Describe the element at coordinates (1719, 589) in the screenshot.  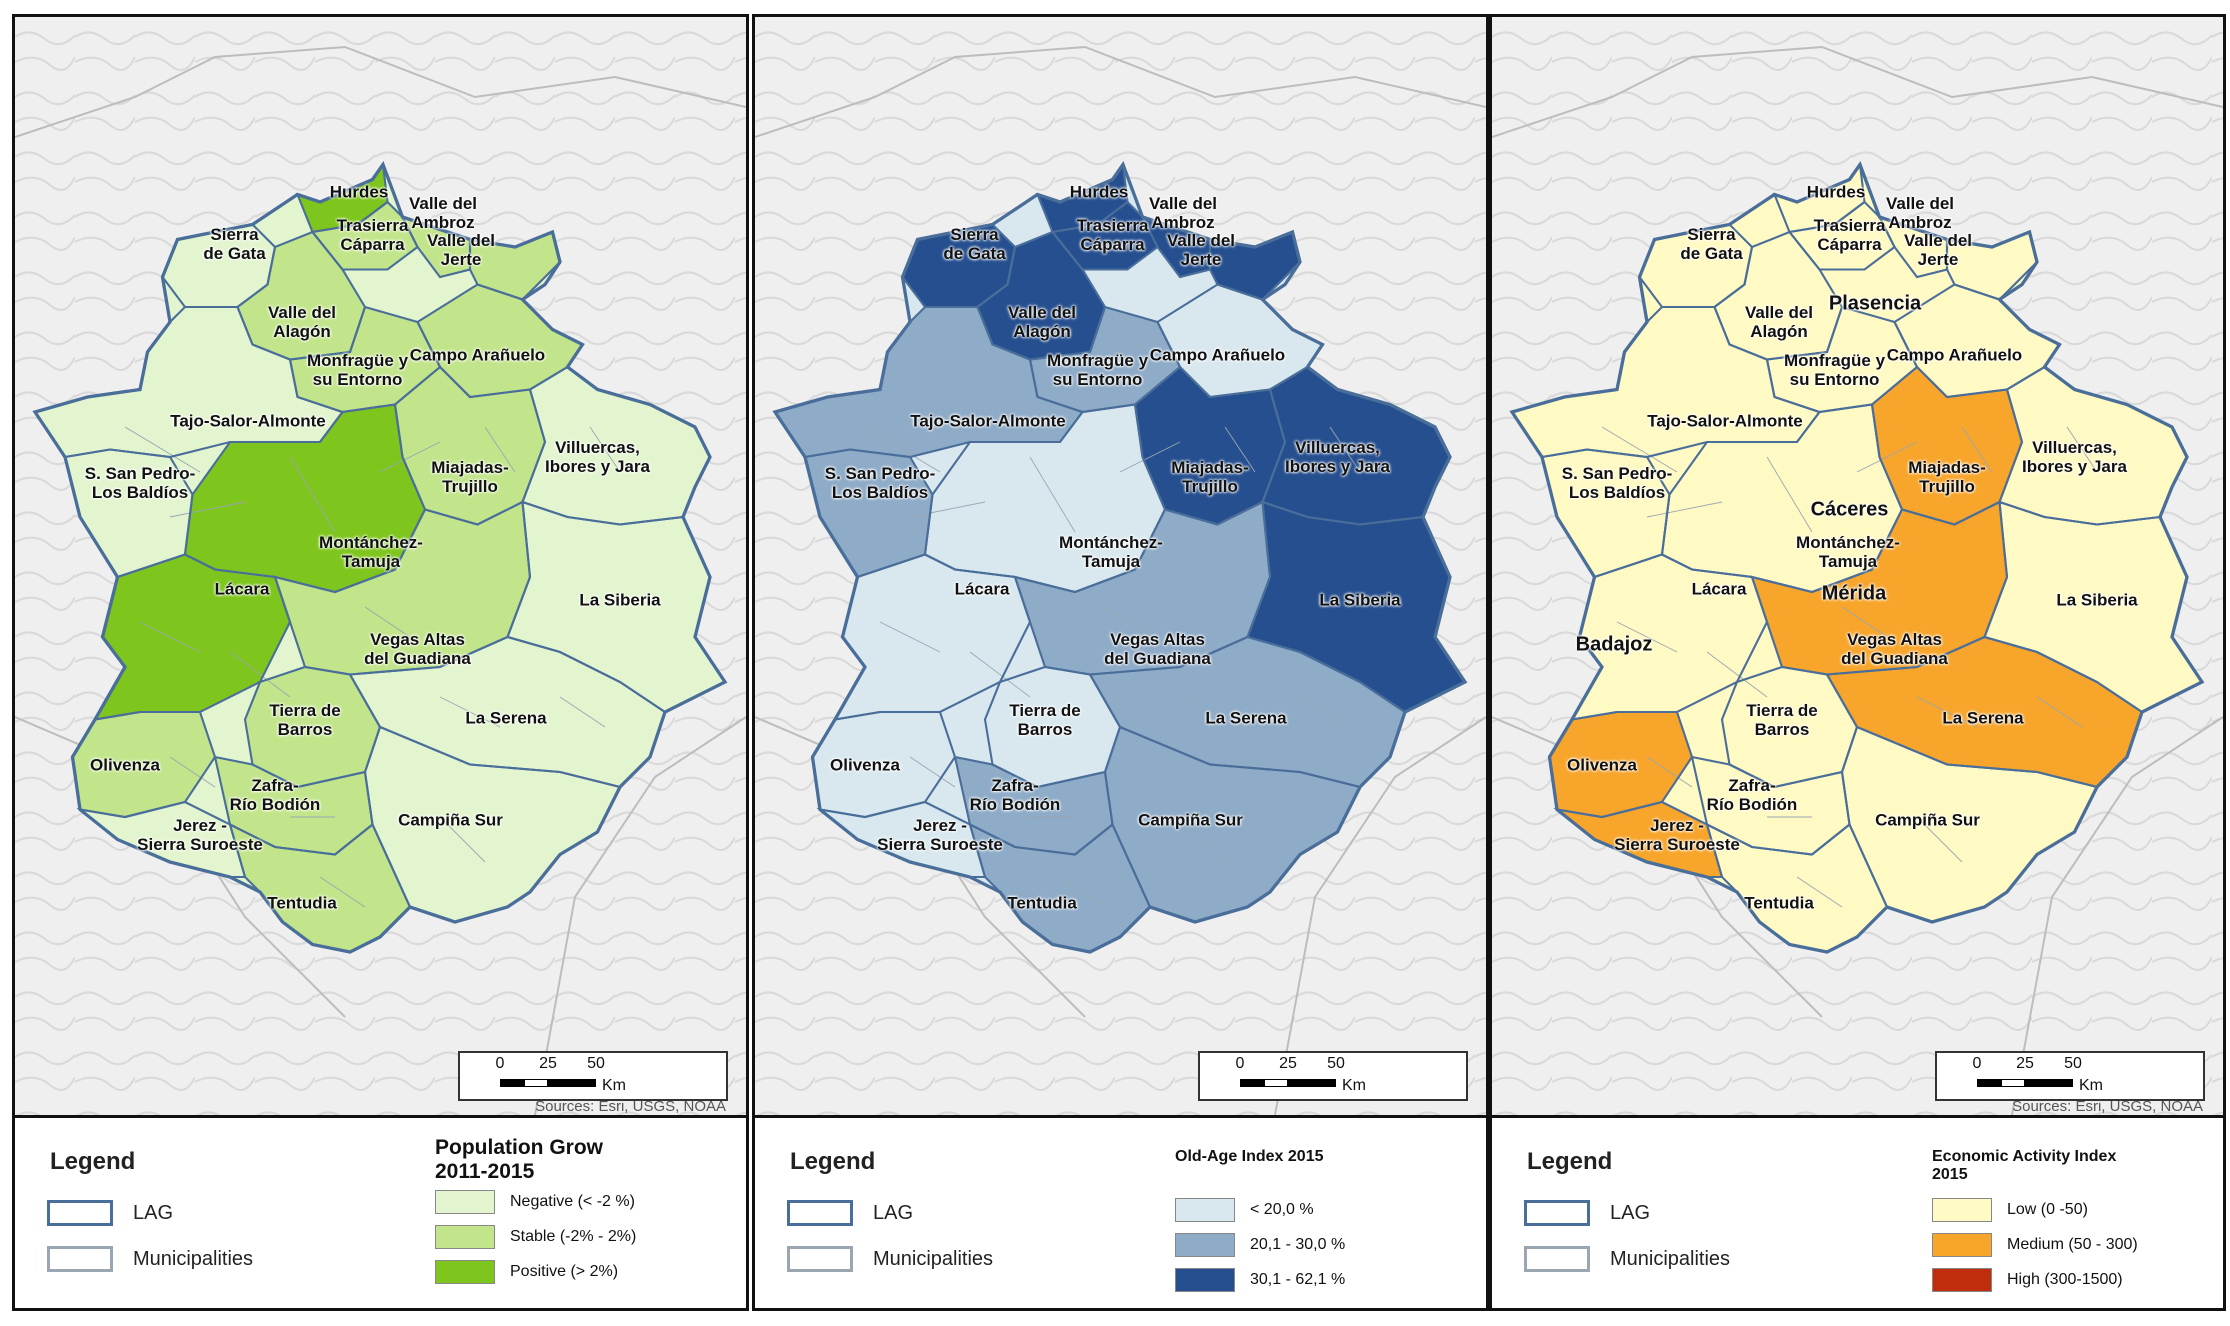
I see `lag-label-lacara: Lácara` at that location.